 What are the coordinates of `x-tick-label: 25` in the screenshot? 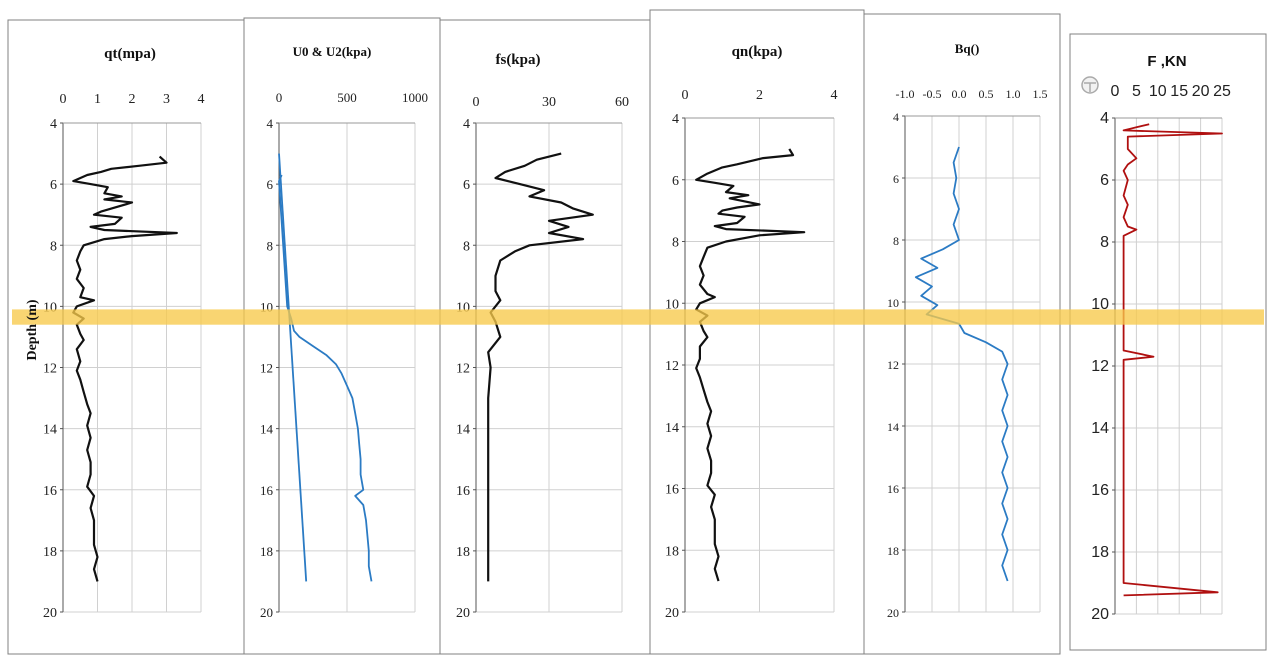 It's located at (1222, 91).